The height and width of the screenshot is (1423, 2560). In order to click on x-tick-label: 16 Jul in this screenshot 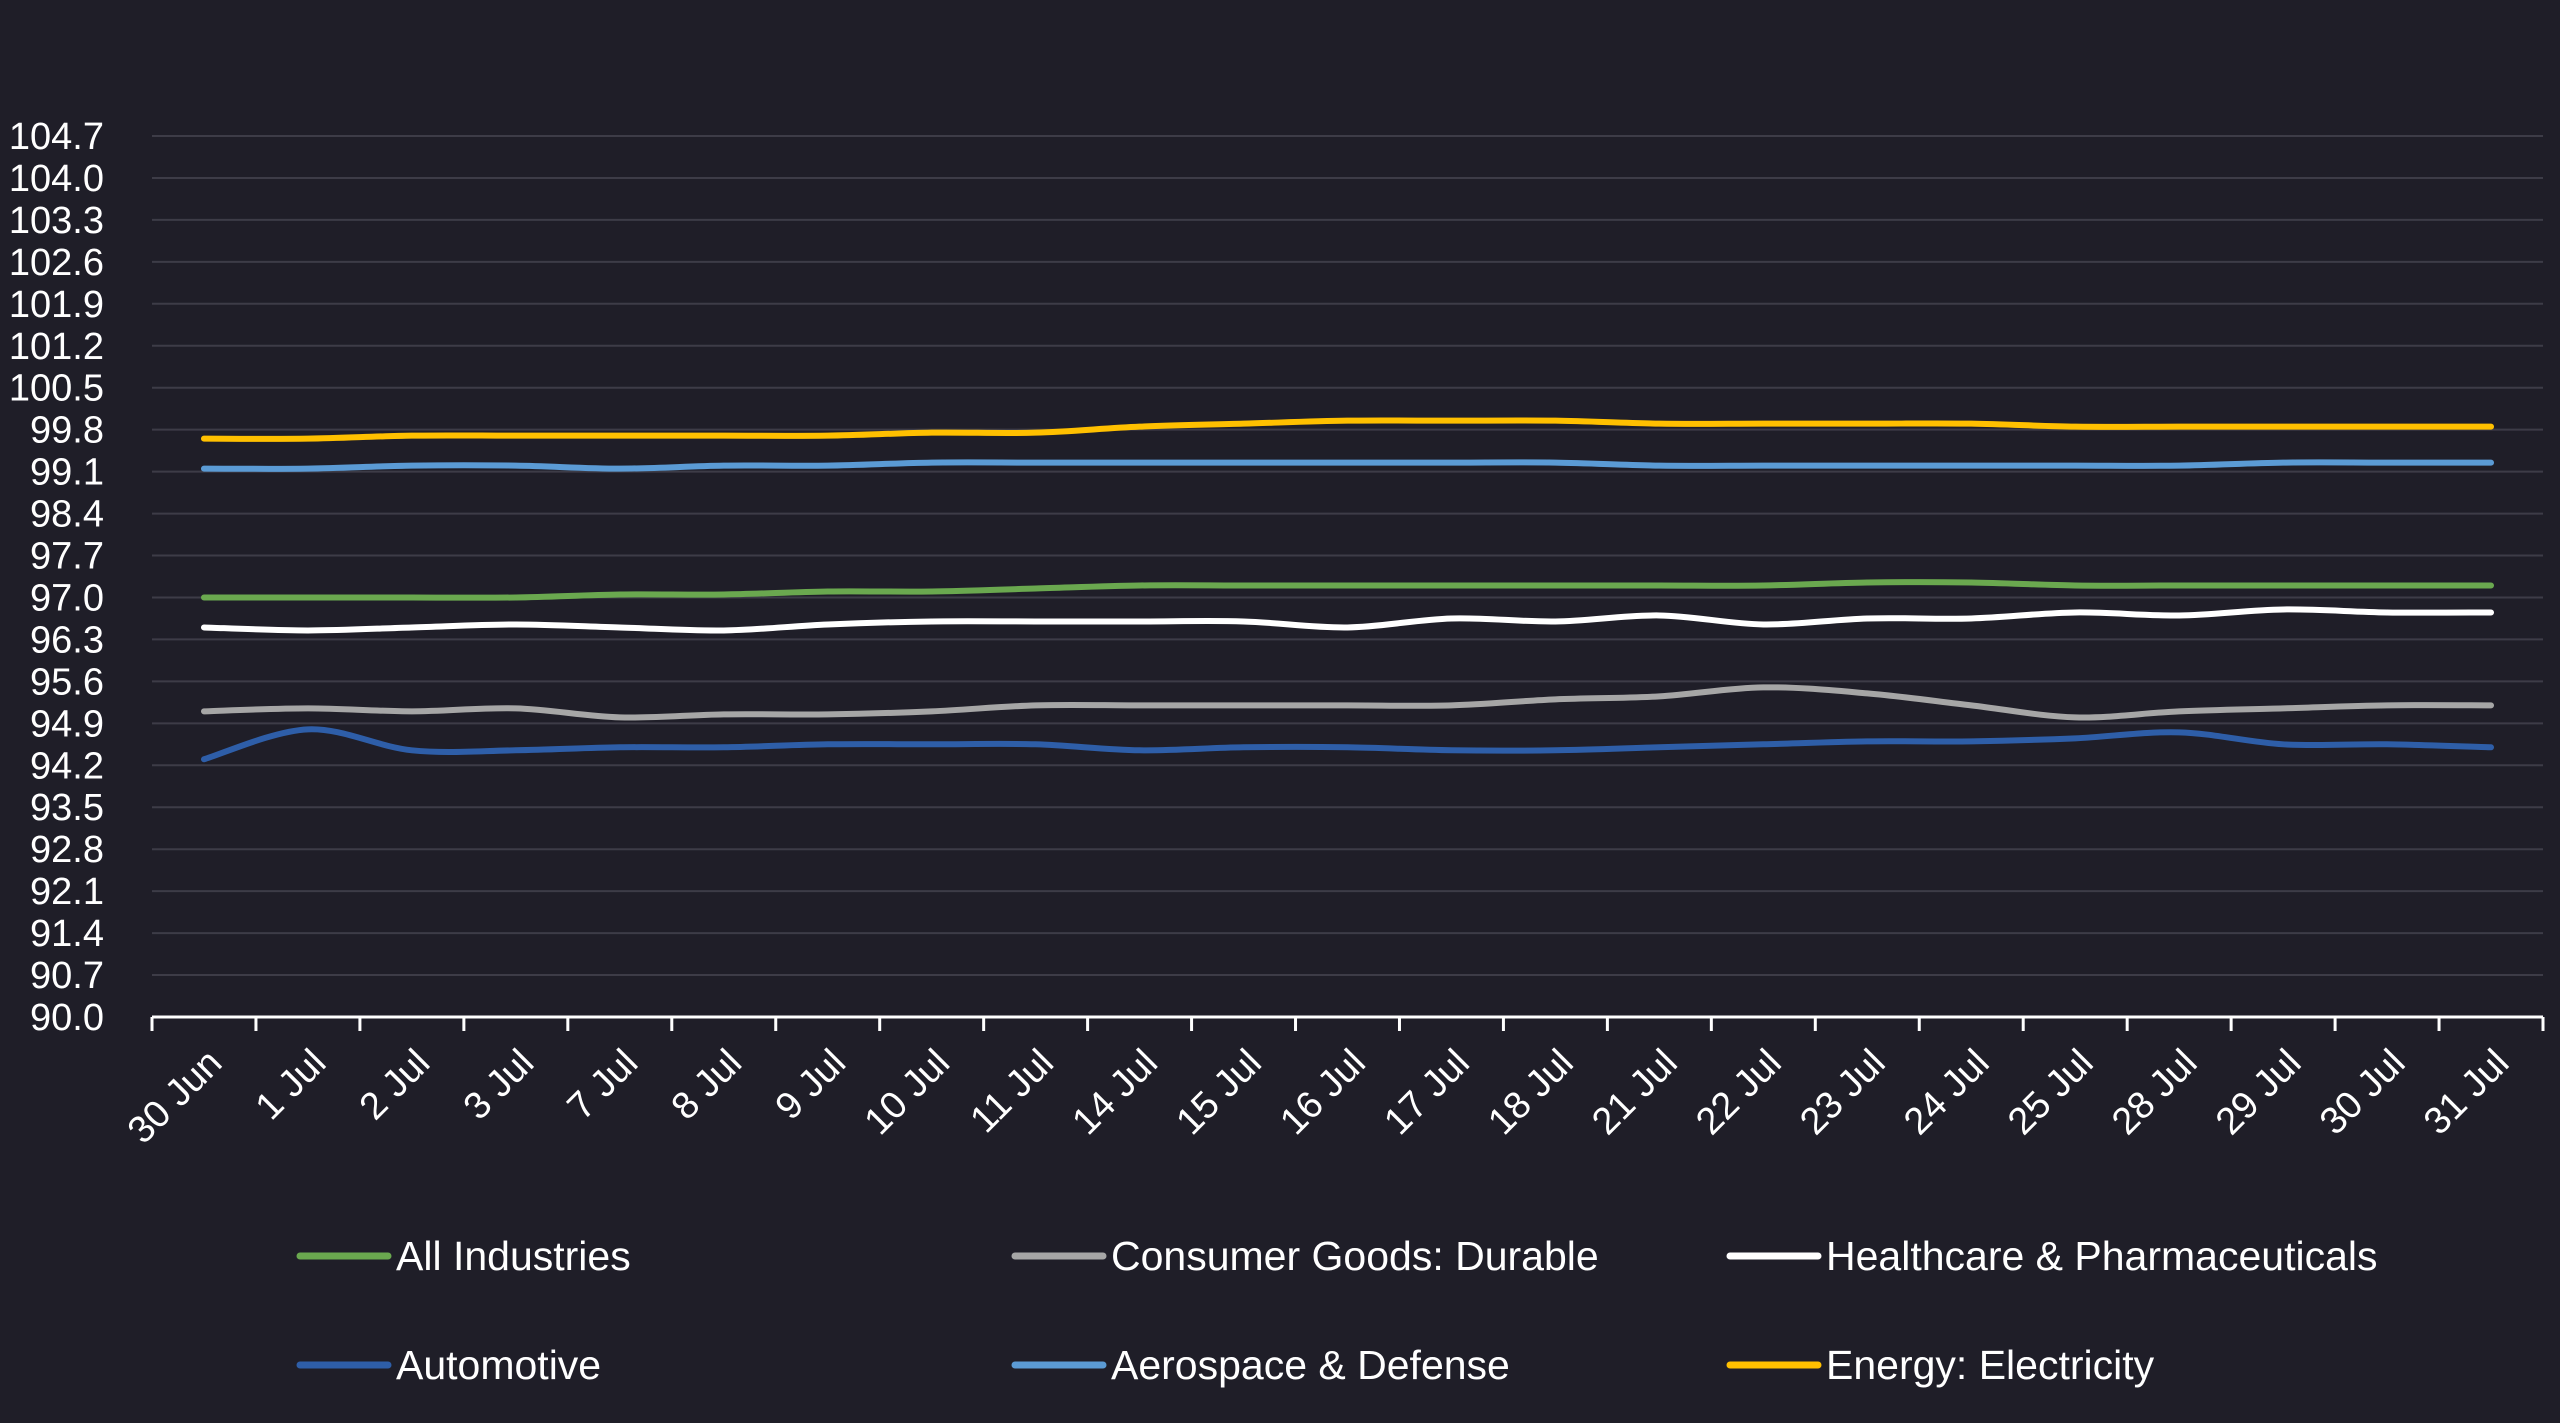, I will do `click(1322, 1092)`.